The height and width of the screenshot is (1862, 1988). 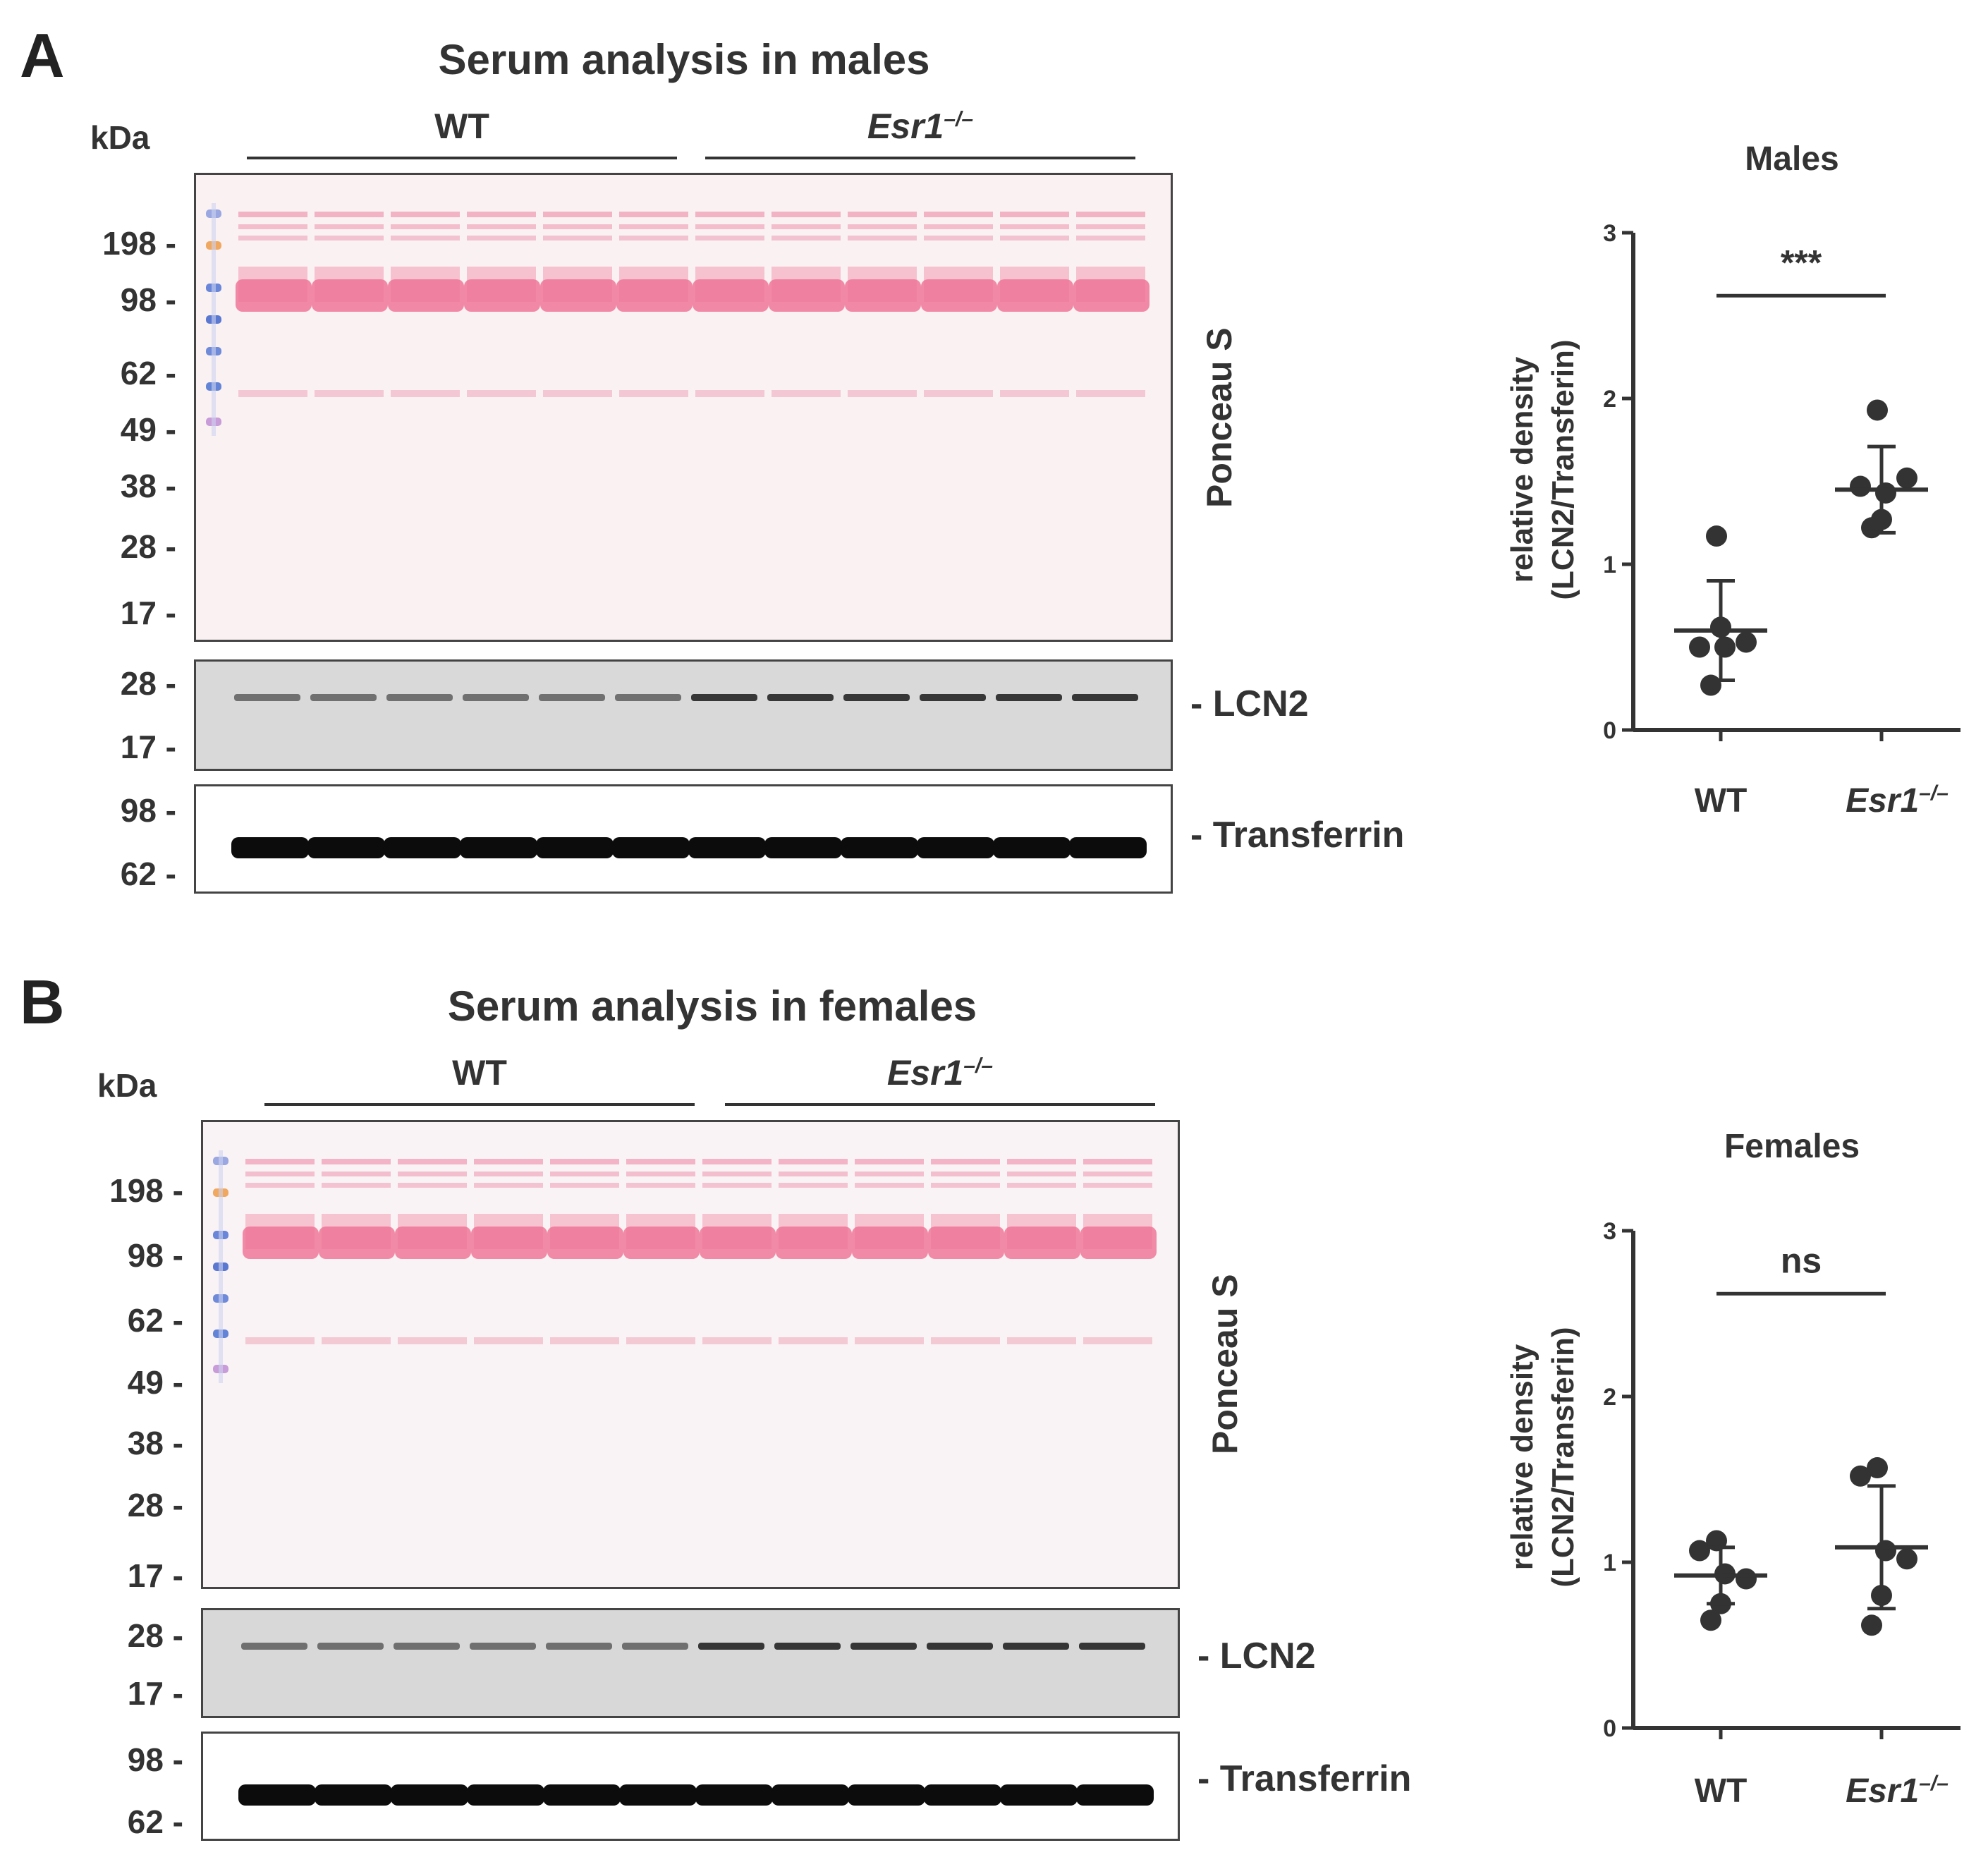 I want to click on mw-marker: 28 -, so click(x=148, y=683).